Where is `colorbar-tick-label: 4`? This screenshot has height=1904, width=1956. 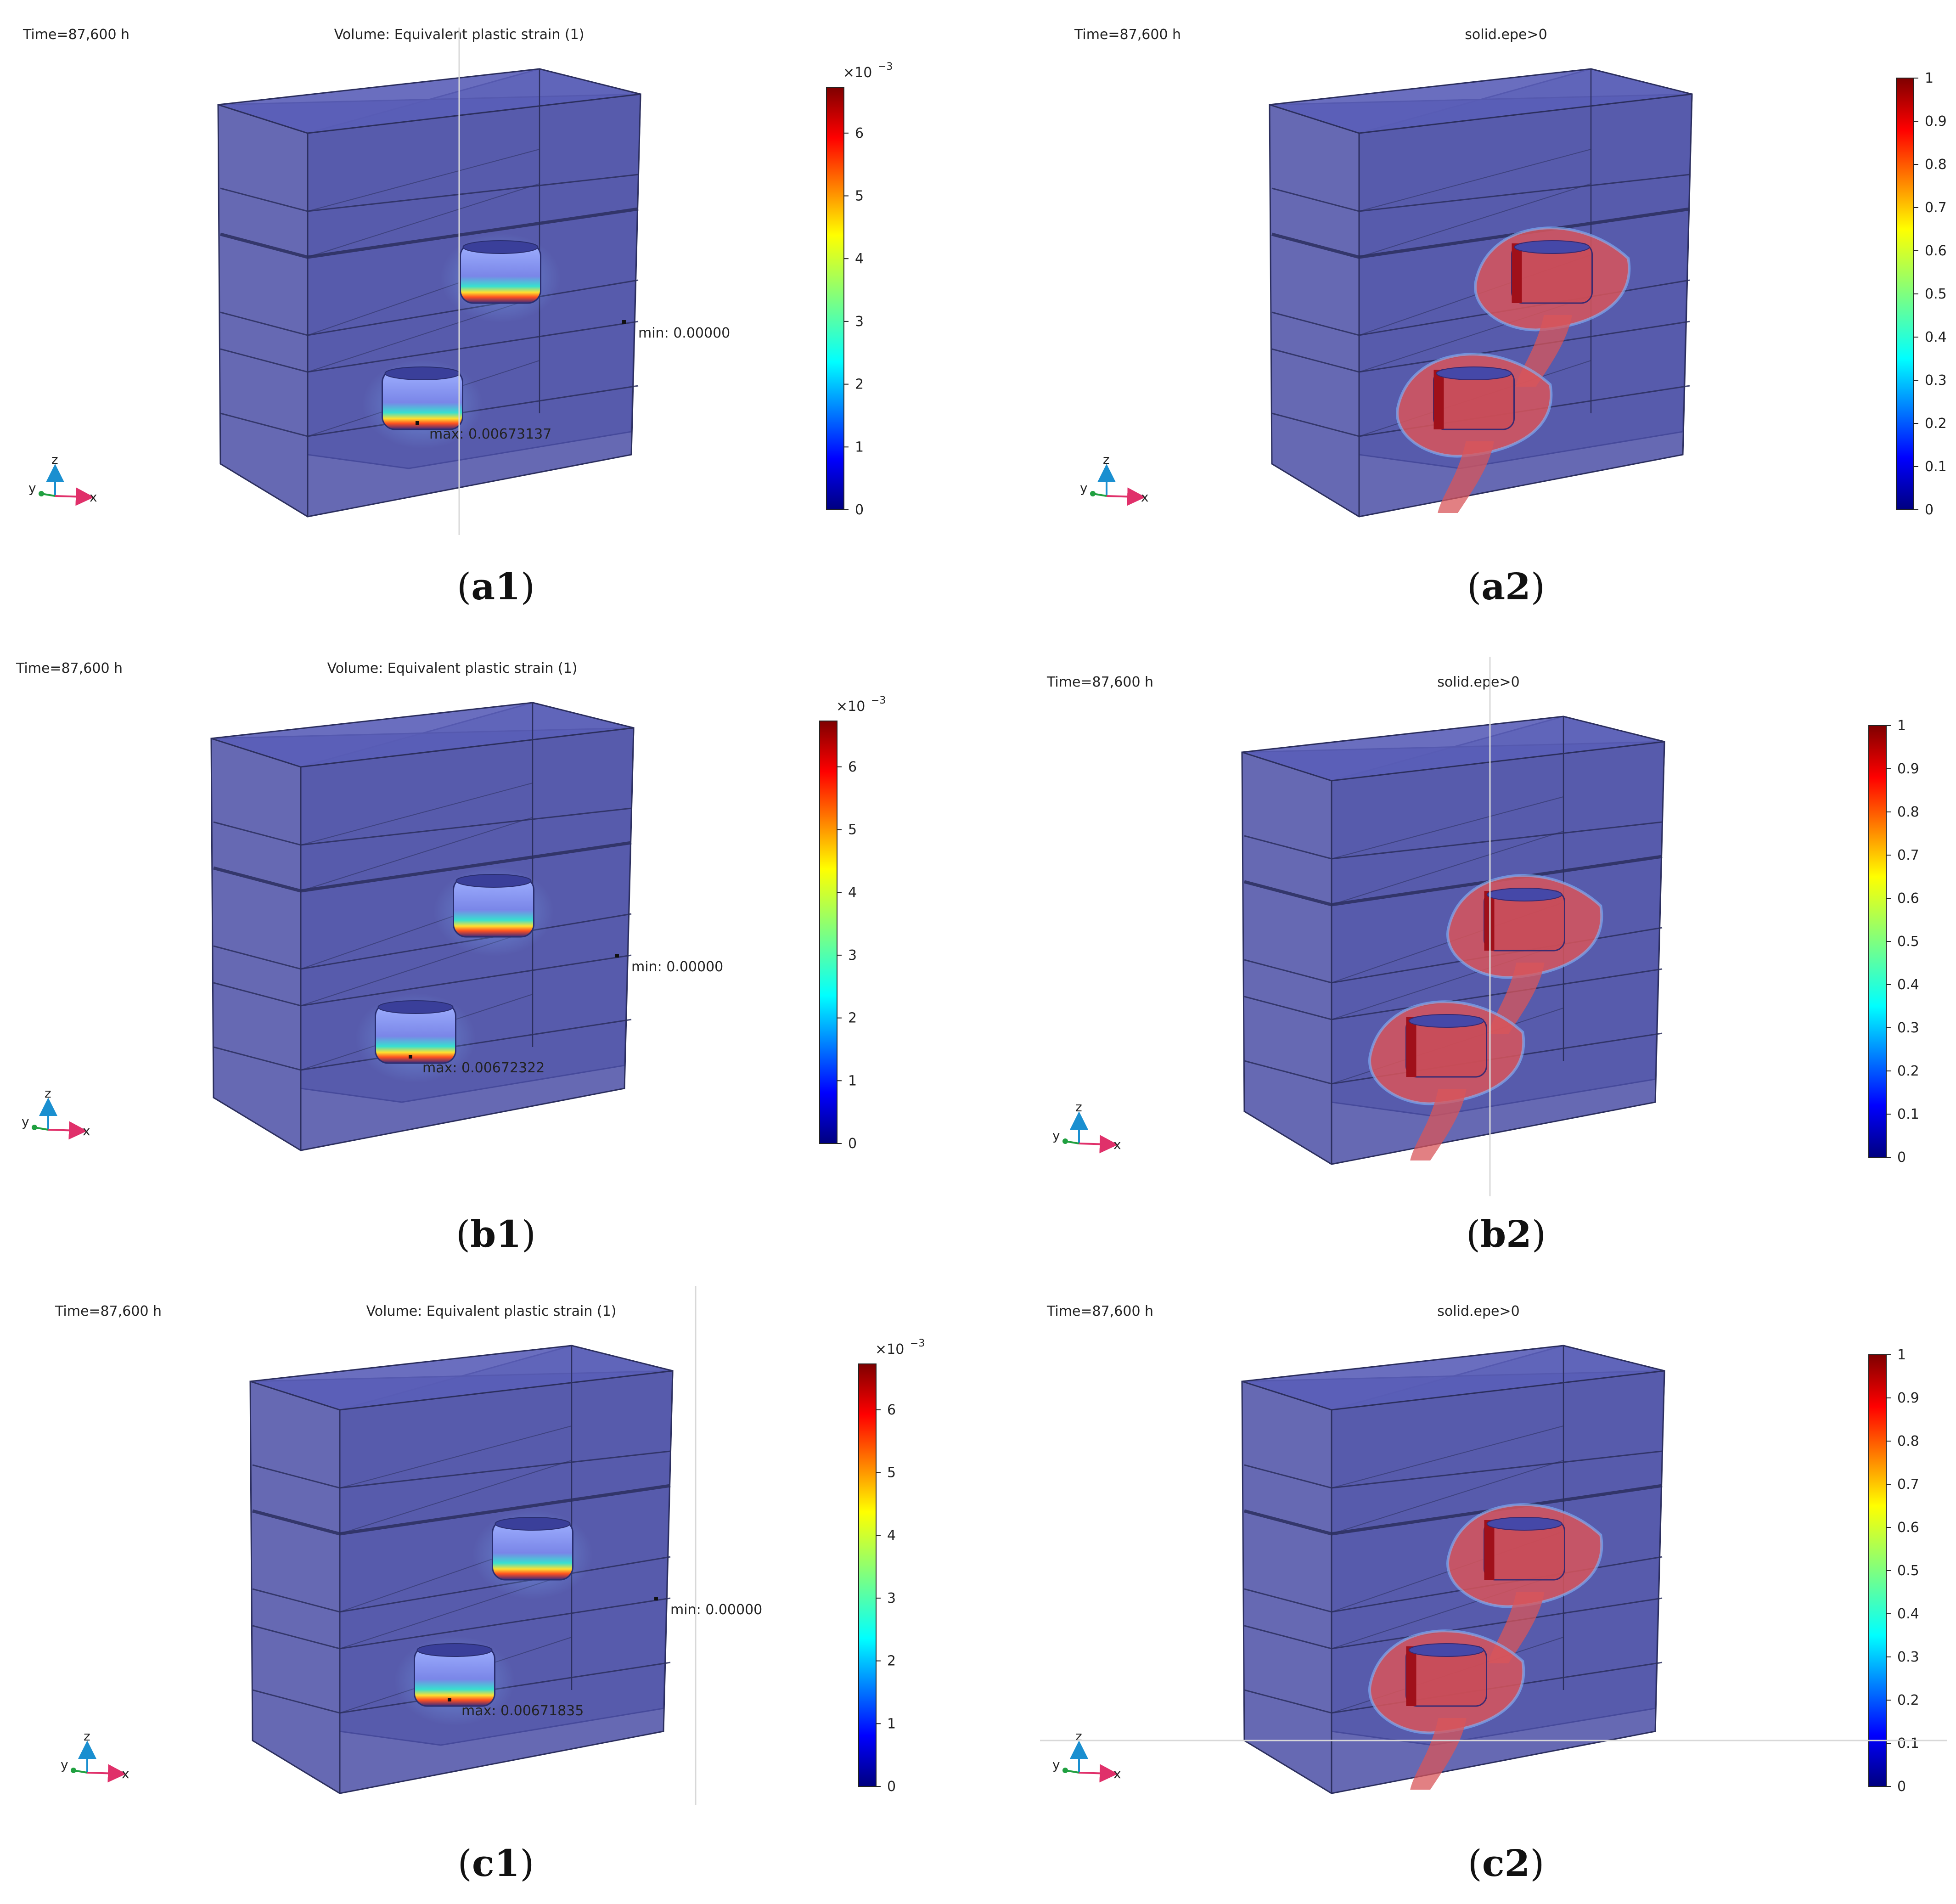 colorbar-tick-label: 4 is located at coordinates (859, 259).